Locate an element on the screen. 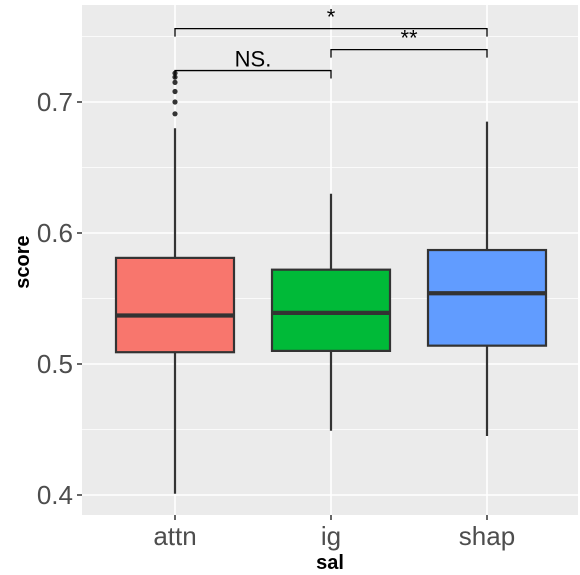 The image size is (580, 575). x-axis-title: sal is located at coordinates (330, 563).